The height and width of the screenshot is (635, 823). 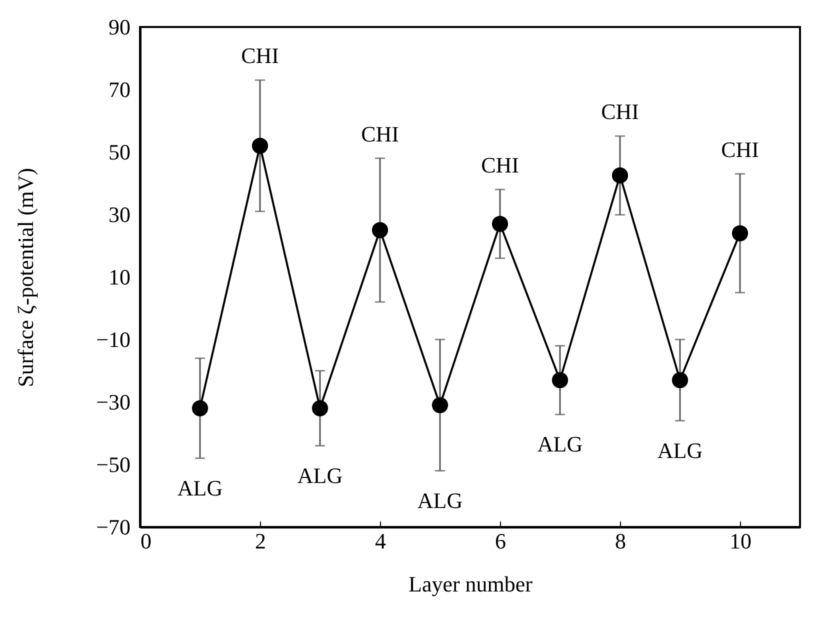 What do you see at coordinates (113, 464) in the screenshot?
I see `y-tick-label: −50` at bounding box center [113, 464].